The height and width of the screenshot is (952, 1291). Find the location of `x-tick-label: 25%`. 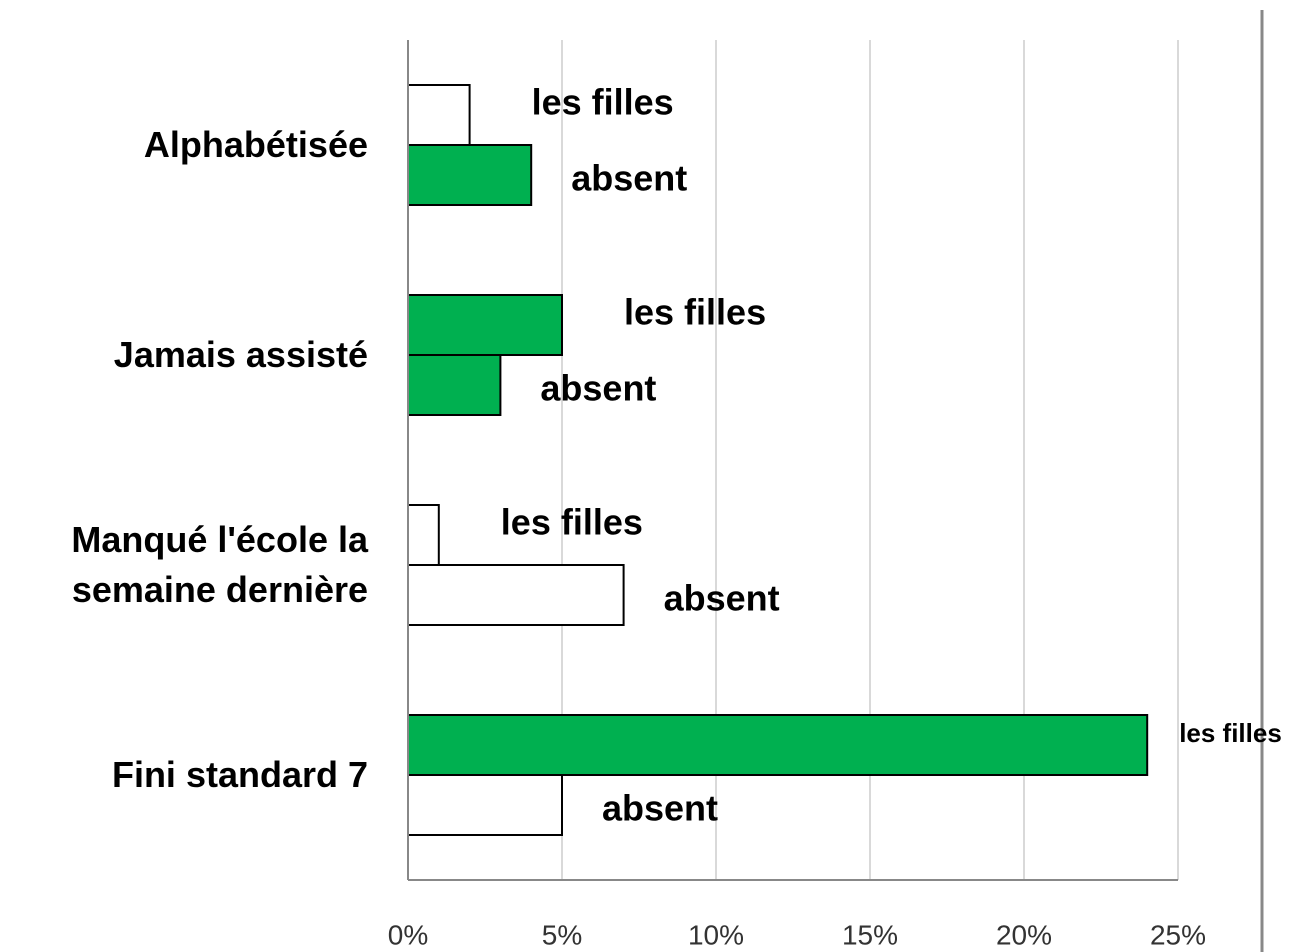

x-tick-label: 25% is located at coordinates (1178, 934).